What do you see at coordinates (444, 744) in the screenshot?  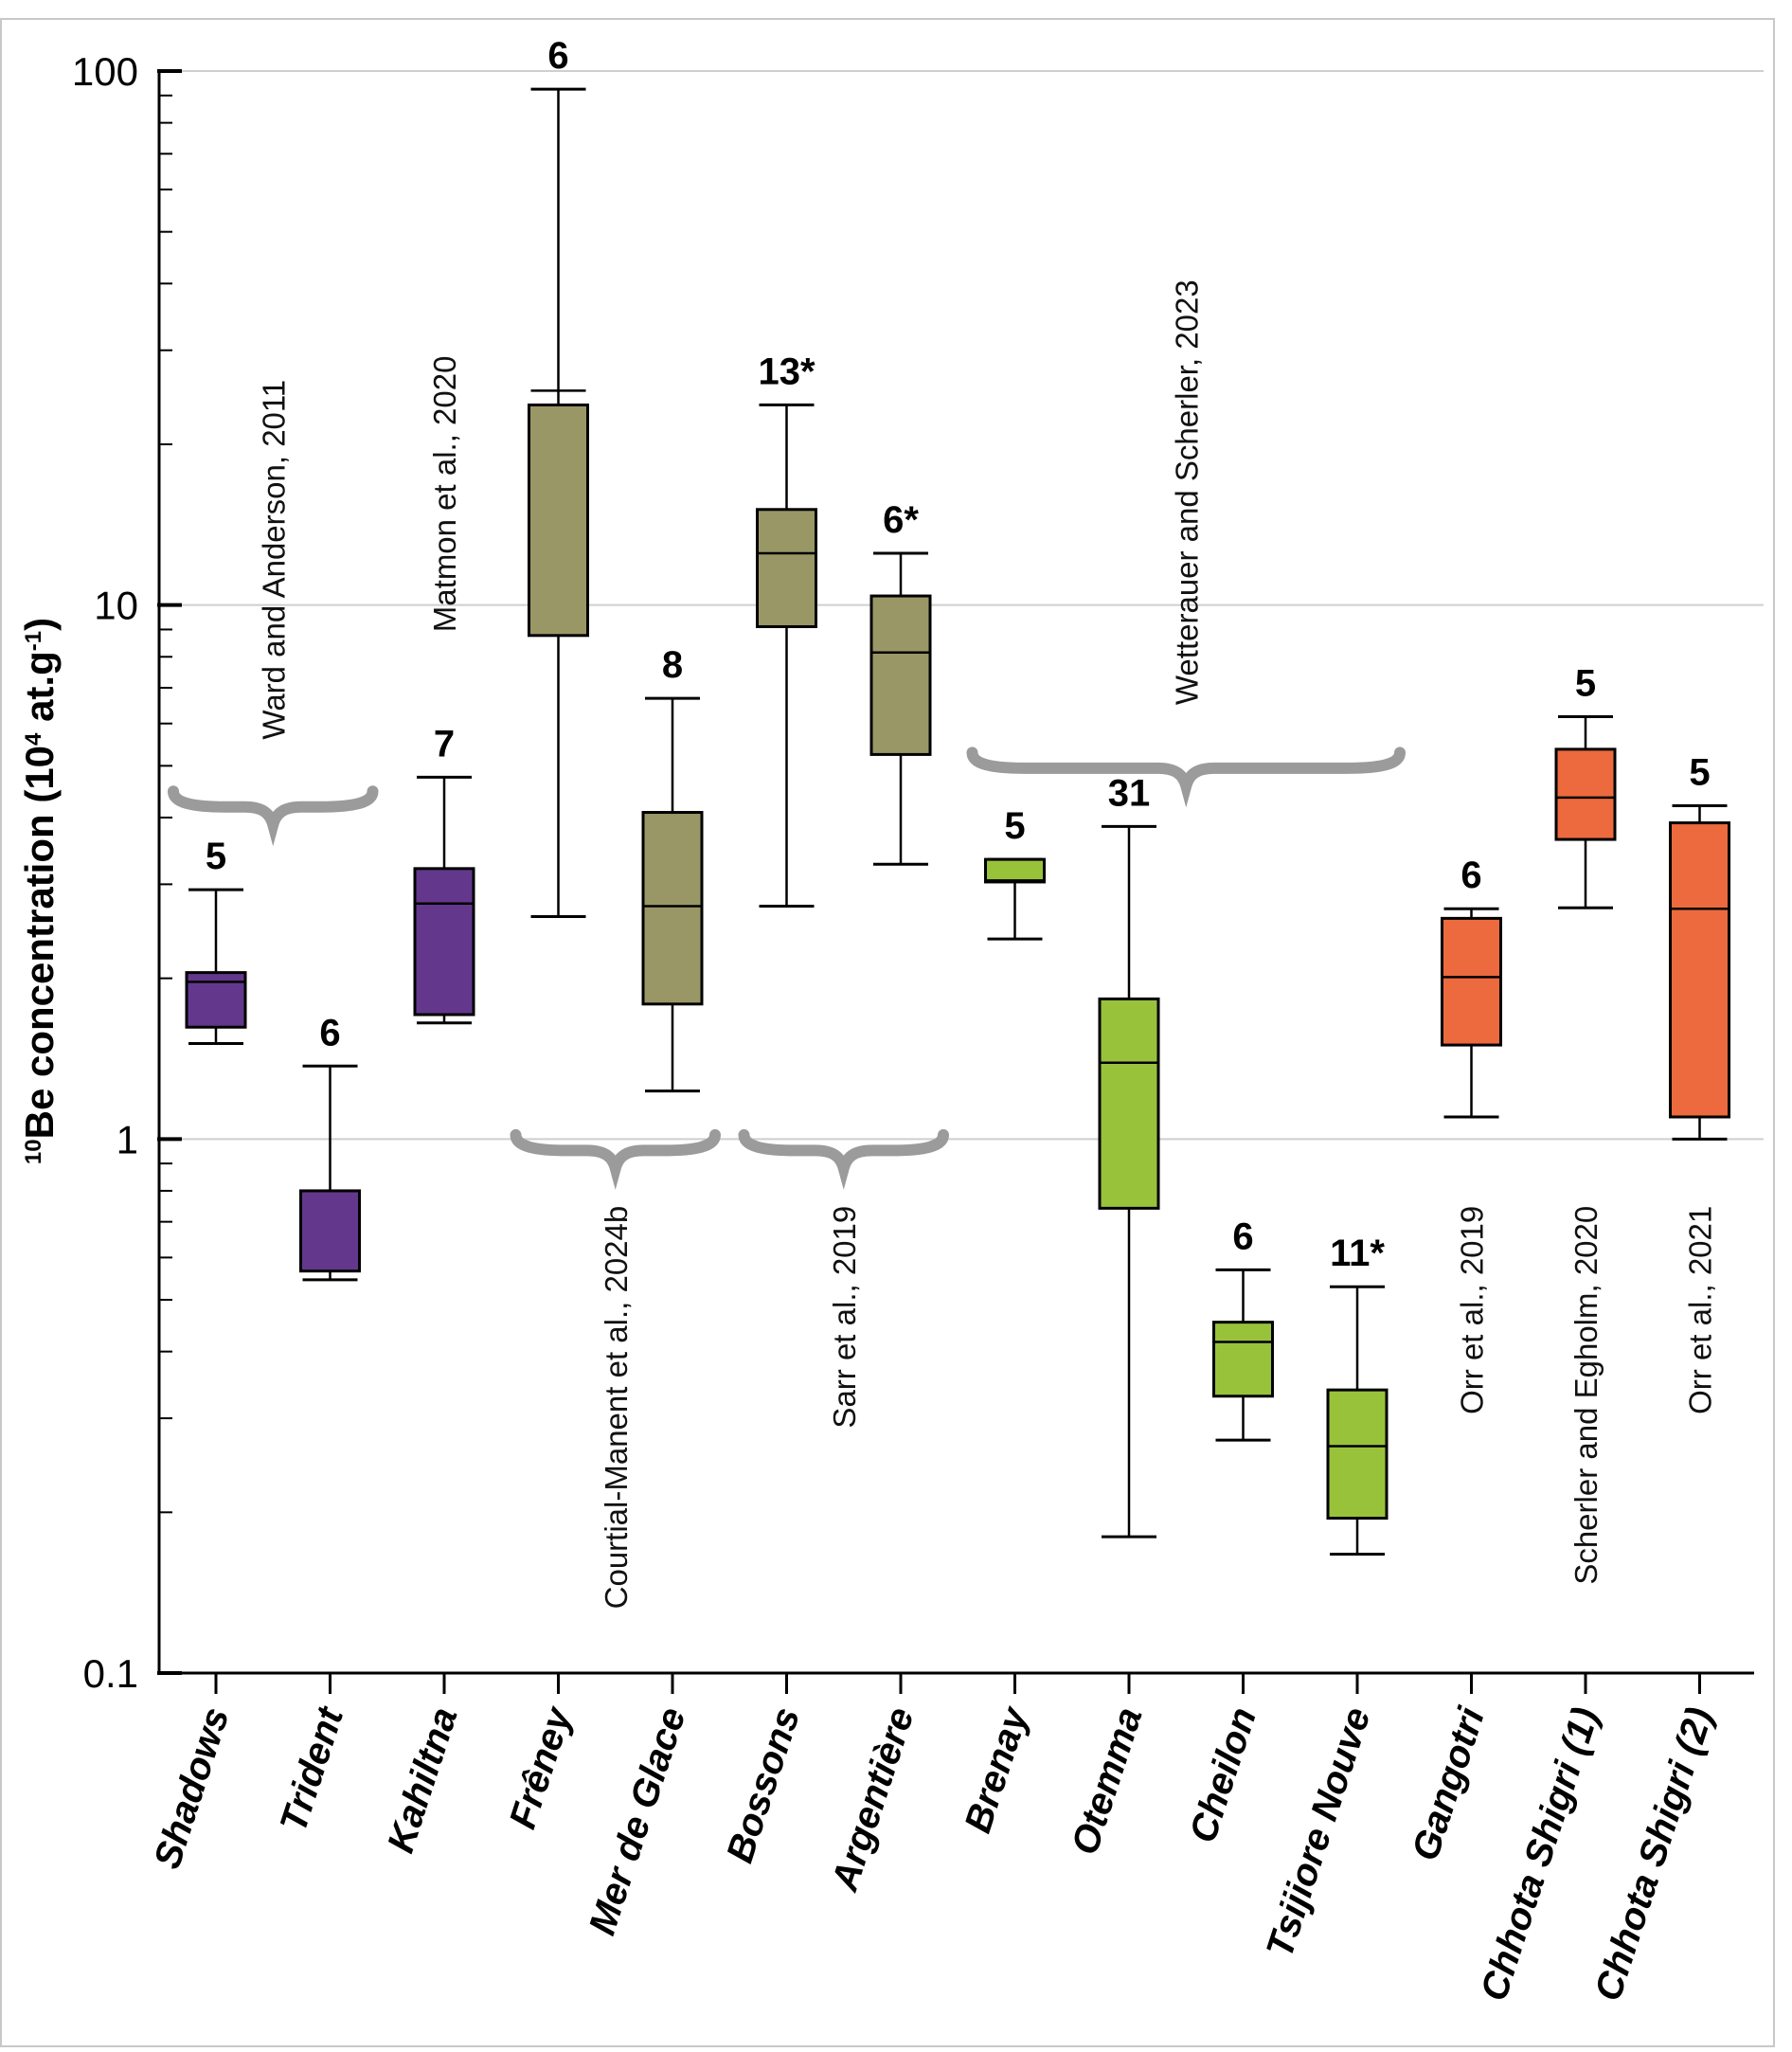 I see `sample-count-label: 7` at bounding box center [444, 744].